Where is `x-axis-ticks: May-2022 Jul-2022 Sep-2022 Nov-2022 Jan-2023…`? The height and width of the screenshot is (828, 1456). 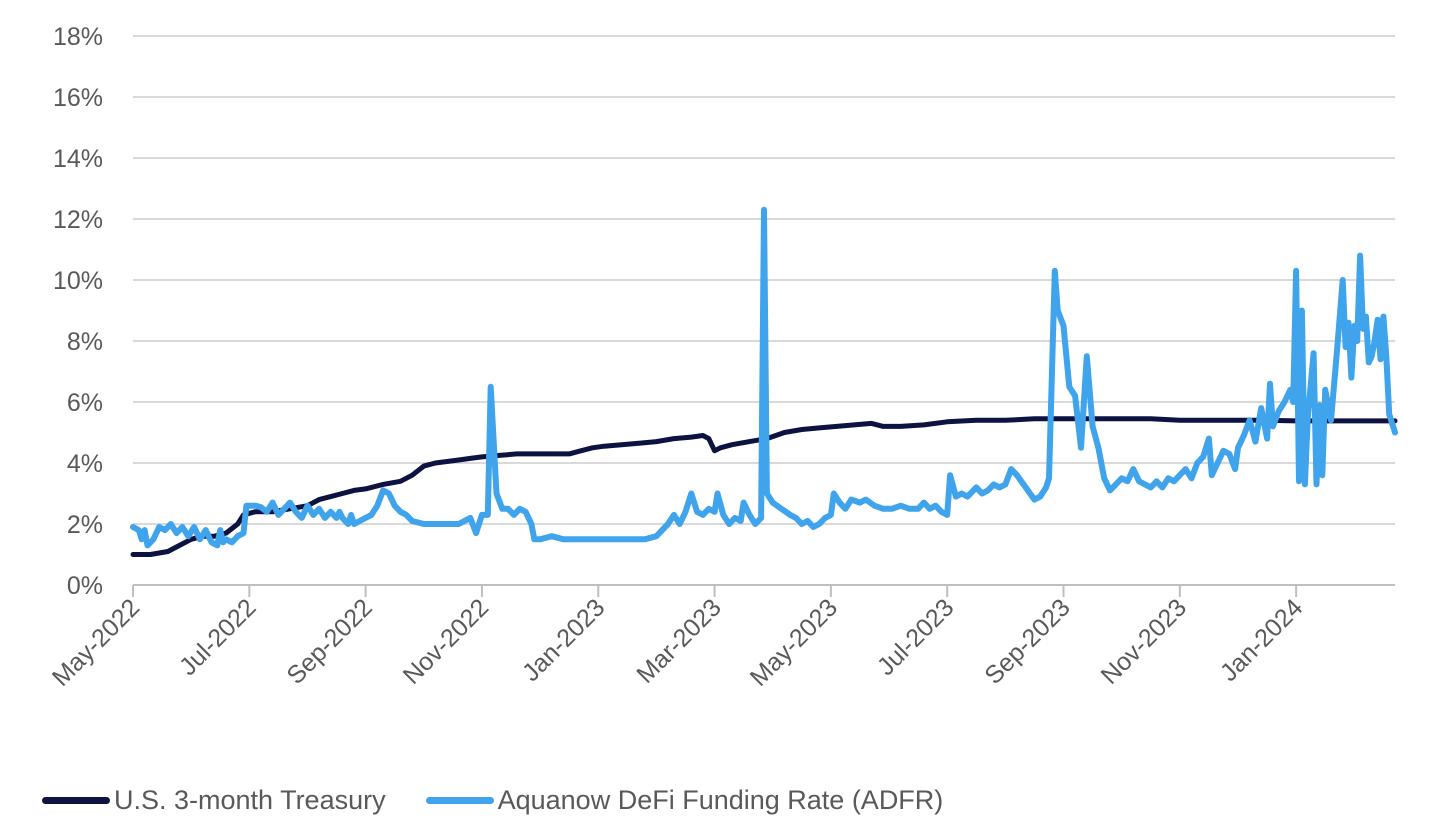 x-axis-ticks: May-2022 Jul-2022 Sep-2022 Nov-2022 Jan-2023… is located at coordinates (678, 638).